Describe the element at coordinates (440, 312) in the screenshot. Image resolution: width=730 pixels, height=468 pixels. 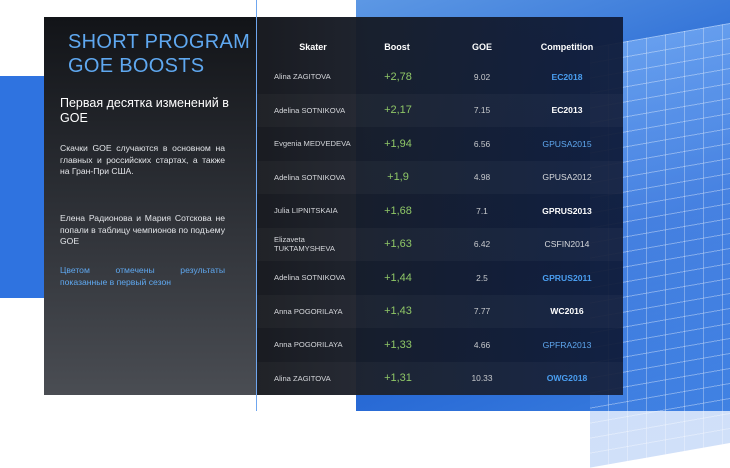
I see `table-row: Anna POGORILAYA +1,43 7.77 WC2016` at that location.